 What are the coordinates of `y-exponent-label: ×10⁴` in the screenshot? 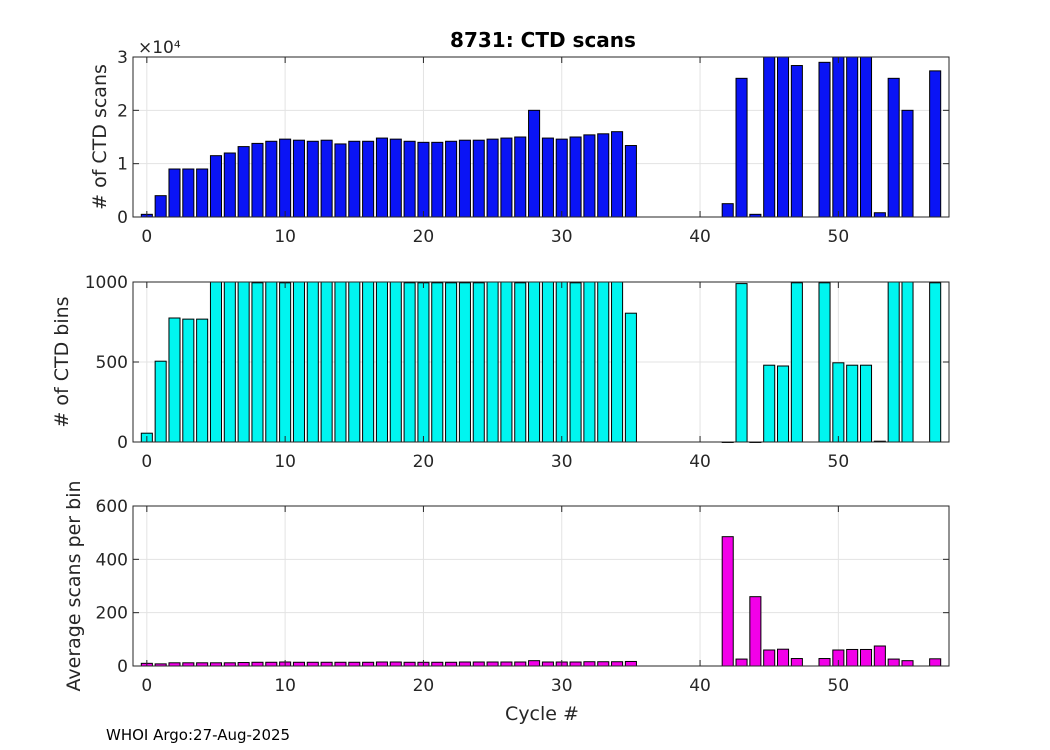 It's located at (159, 48).